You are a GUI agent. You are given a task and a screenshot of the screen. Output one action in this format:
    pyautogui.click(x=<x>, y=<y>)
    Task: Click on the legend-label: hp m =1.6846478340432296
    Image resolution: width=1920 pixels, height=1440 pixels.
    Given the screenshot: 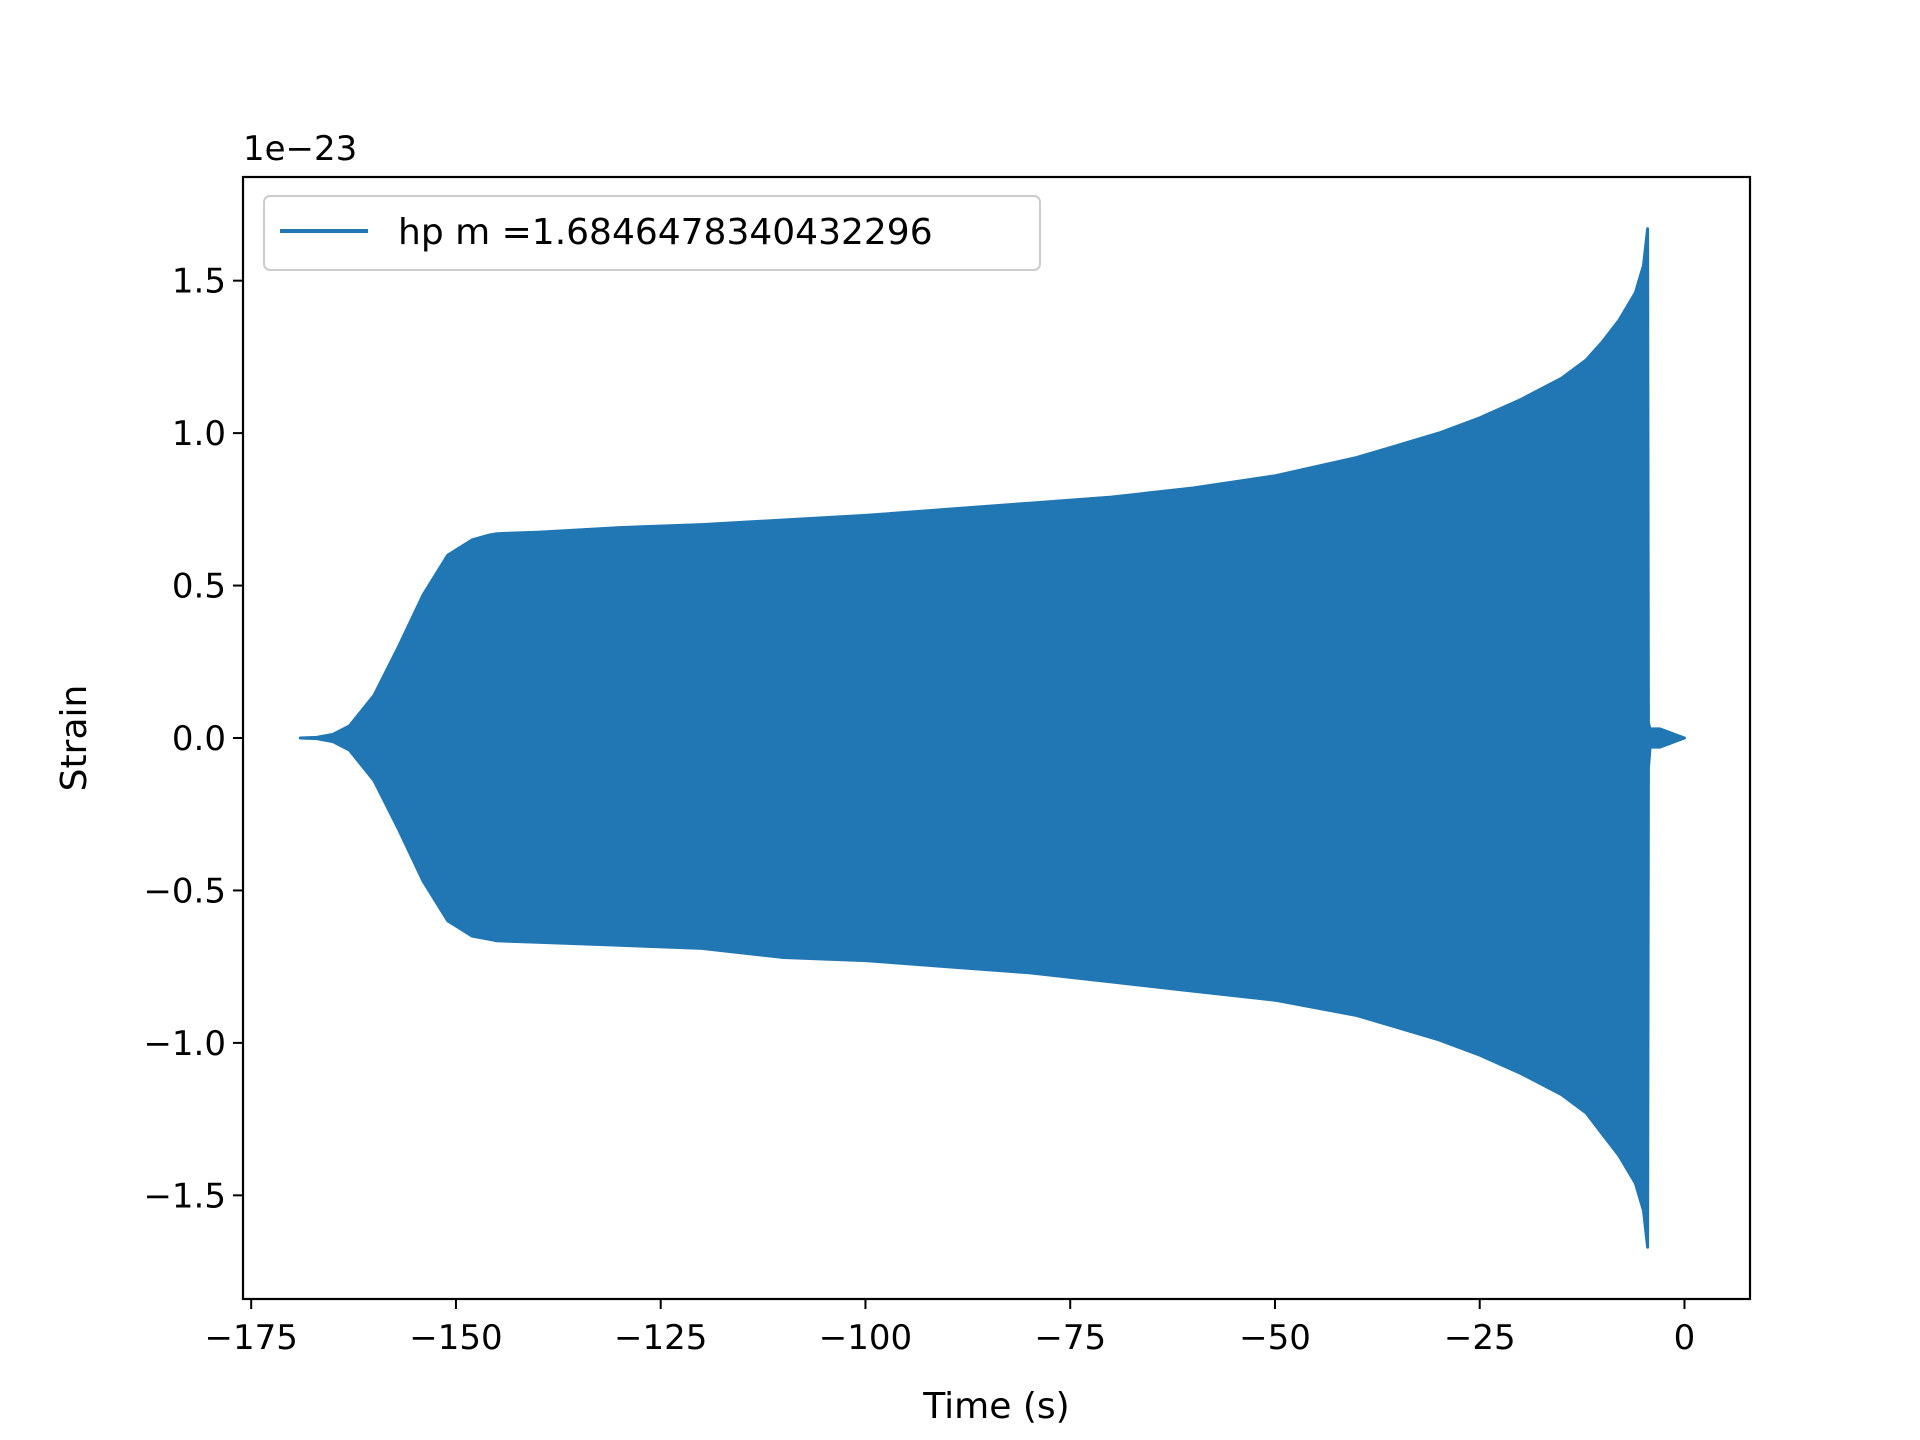 What is the action you would take?
    pyautogui.click(x=665, y=232)
    